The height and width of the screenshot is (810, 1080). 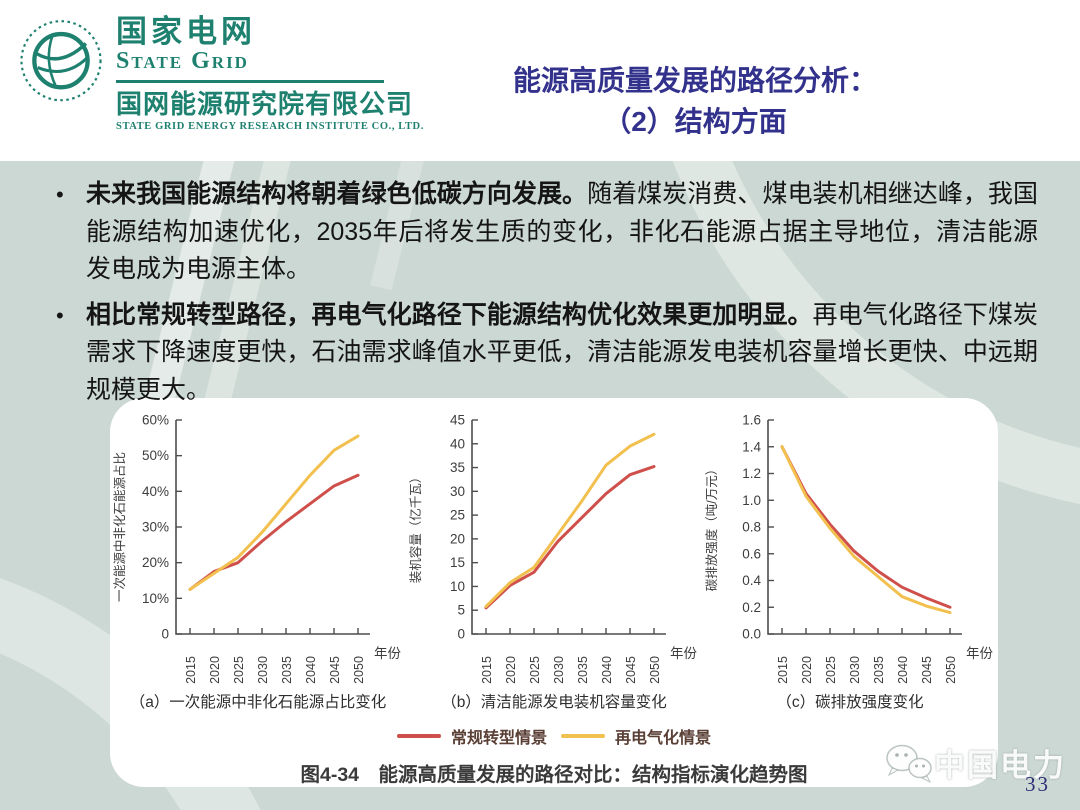 I want to click on svg-text: 60%, so click(x=155, y=420).